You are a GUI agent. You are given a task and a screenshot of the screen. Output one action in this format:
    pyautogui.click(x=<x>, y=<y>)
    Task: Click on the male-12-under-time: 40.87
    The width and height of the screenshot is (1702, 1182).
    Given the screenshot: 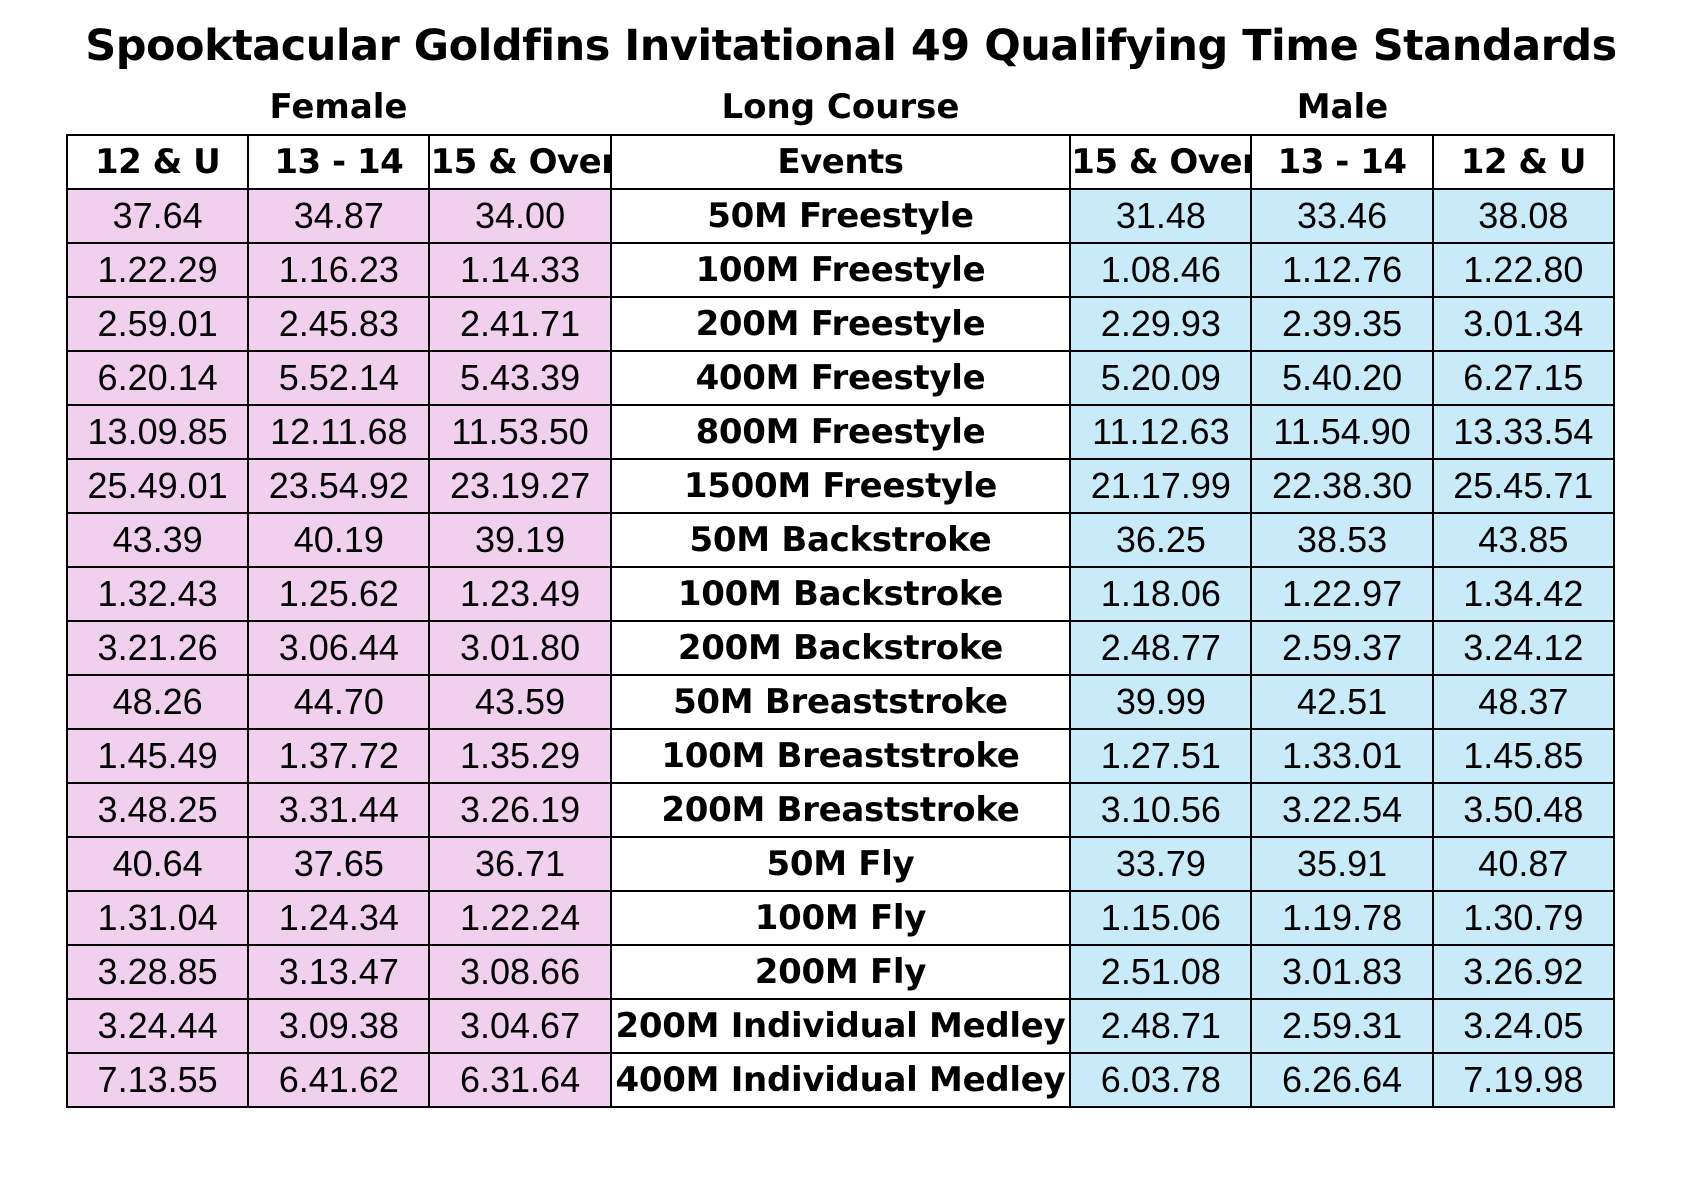 What is the action you would take?
    pyautogui.click(x=1523, y=864)
    